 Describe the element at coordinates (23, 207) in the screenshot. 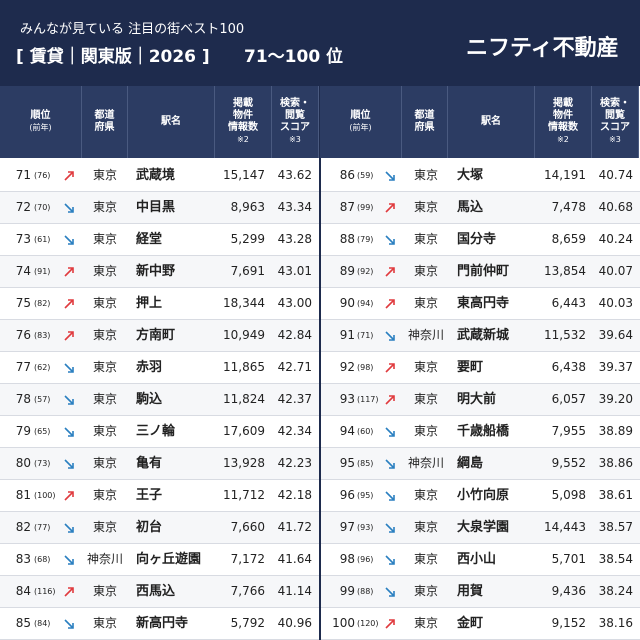

I see `rank: 72` at that location.